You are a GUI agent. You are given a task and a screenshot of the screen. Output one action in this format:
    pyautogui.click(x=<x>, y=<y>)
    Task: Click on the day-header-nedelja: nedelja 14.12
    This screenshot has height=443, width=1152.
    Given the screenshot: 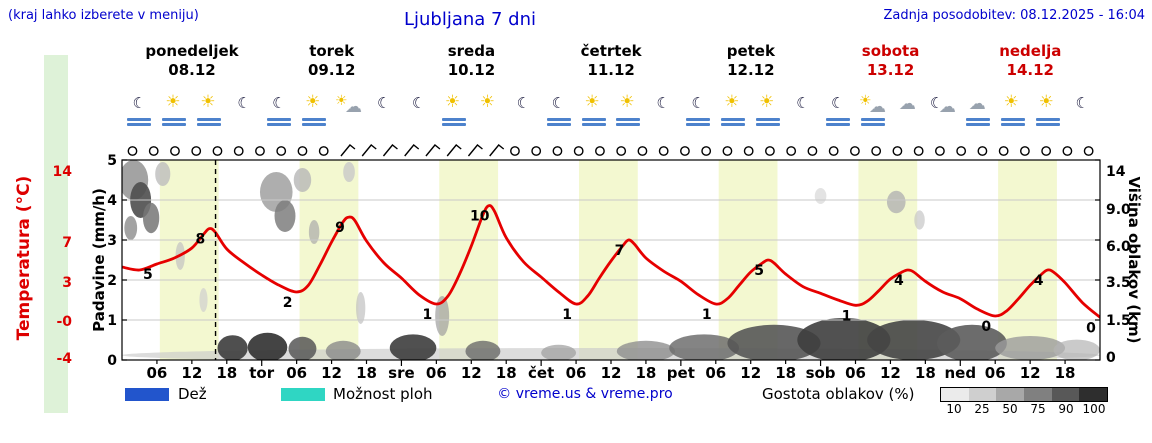 What is the action you would take?
    pyautogui.click(x=1030, y=61)
    